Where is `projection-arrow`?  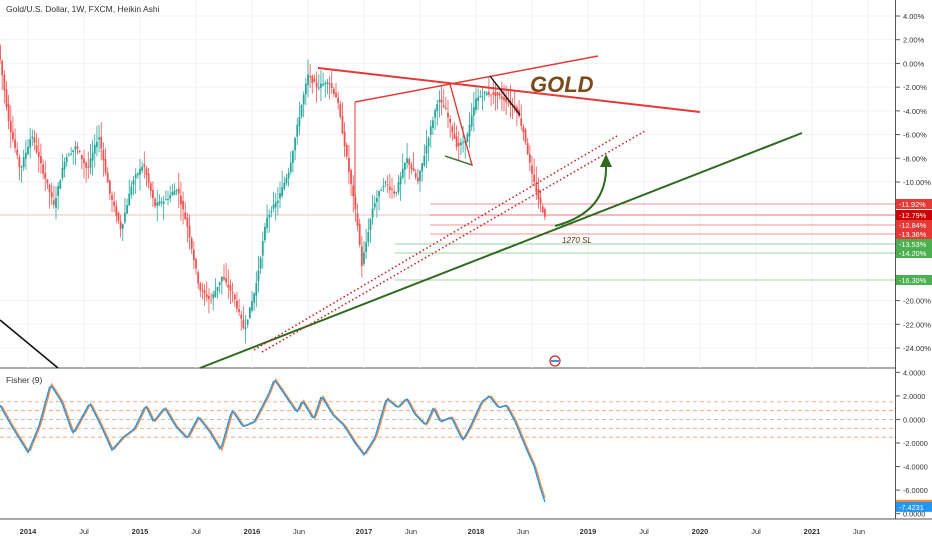
projection-arrow is located at coordinates (581, 195).